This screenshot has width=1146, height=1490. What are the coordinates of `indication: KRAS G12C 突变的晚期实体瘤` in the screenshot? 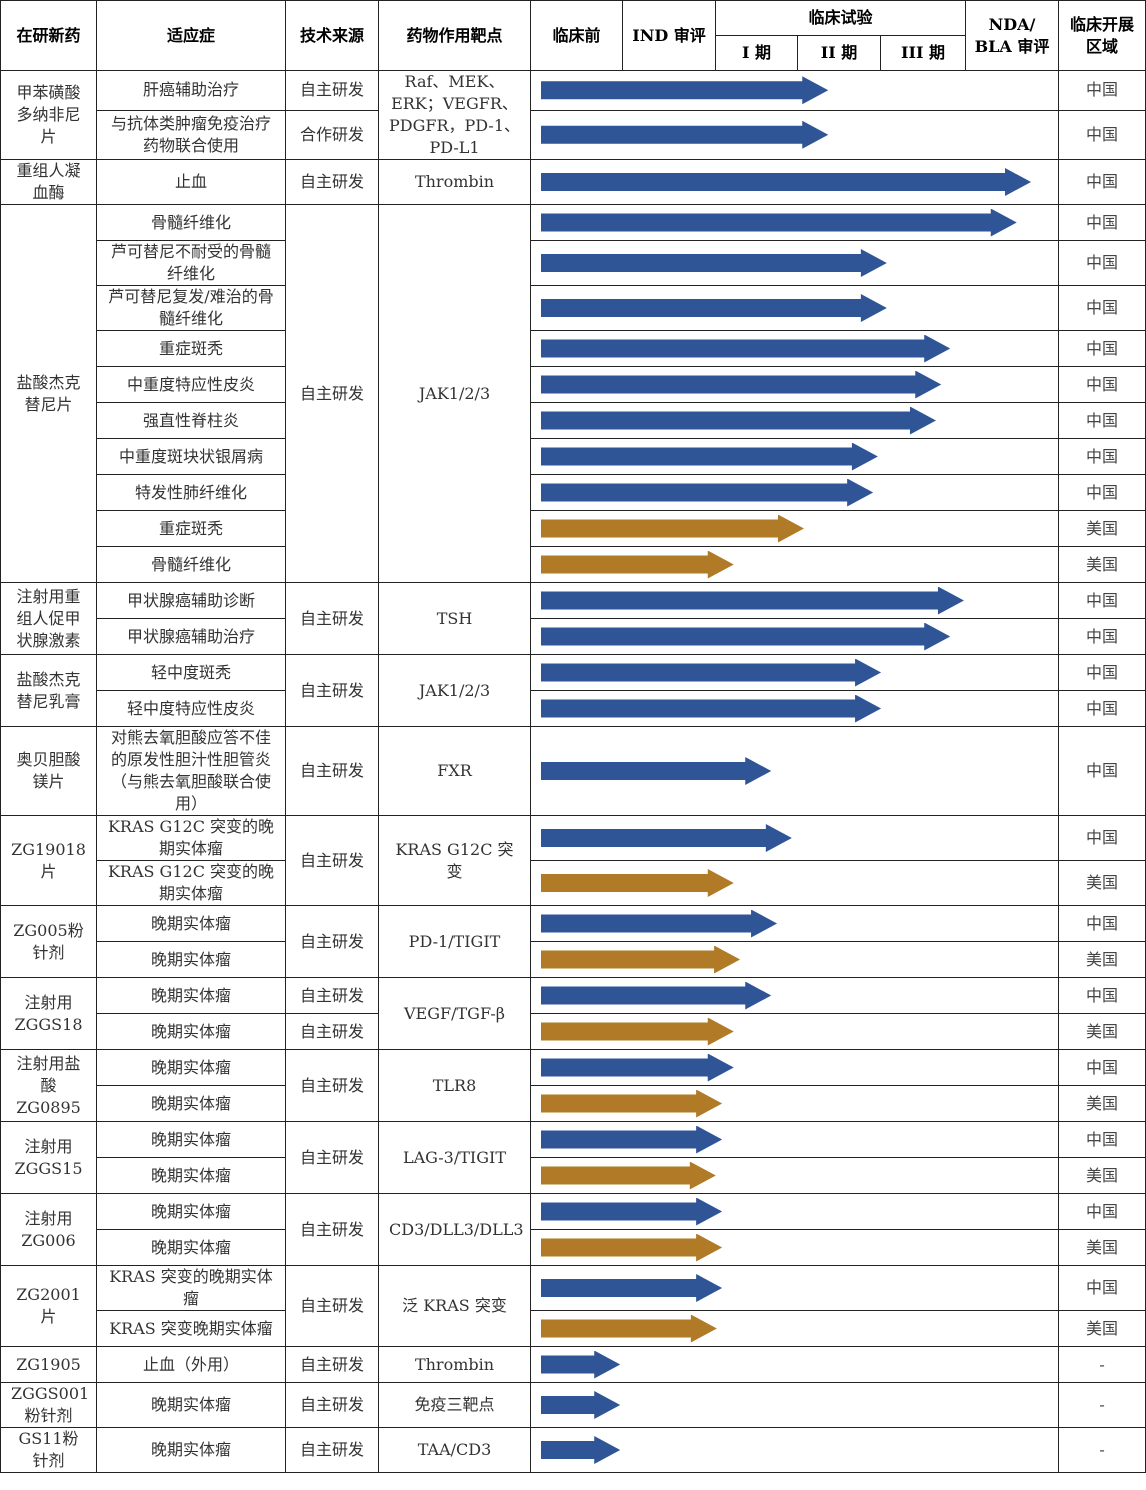 It's located at (191, 883).